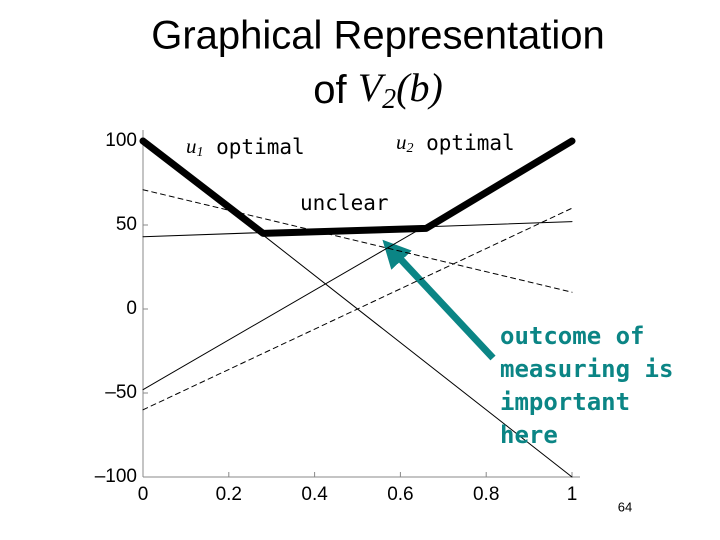 Image resolution: width=720 pixels, height=540 pixels. I want to click on y-tick-label: 0, so click(131, 308).